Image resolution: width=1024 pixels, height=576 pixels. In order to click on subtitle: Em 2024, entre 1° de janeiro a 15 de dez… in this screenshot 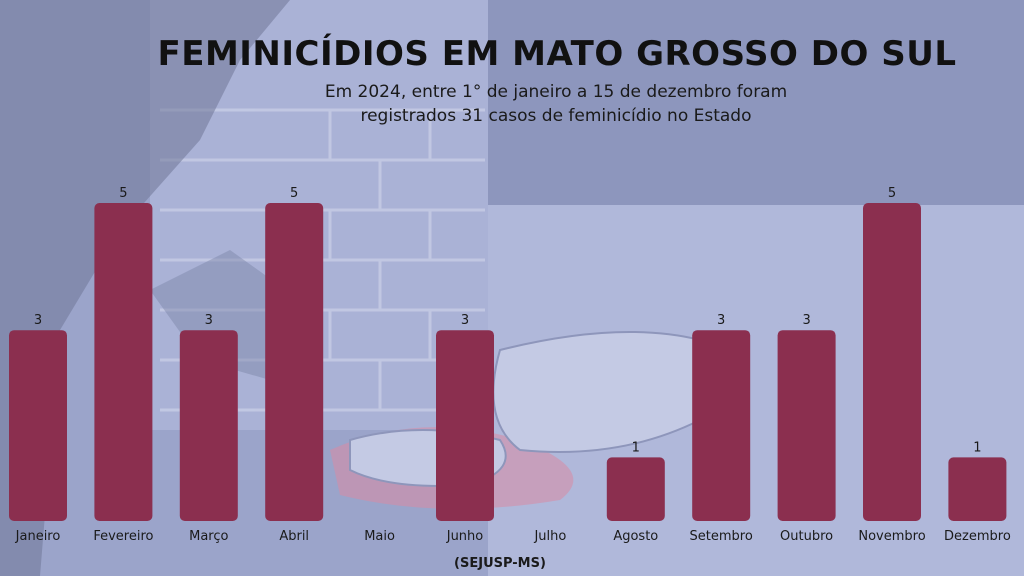, I will do `click(556, 104)`.